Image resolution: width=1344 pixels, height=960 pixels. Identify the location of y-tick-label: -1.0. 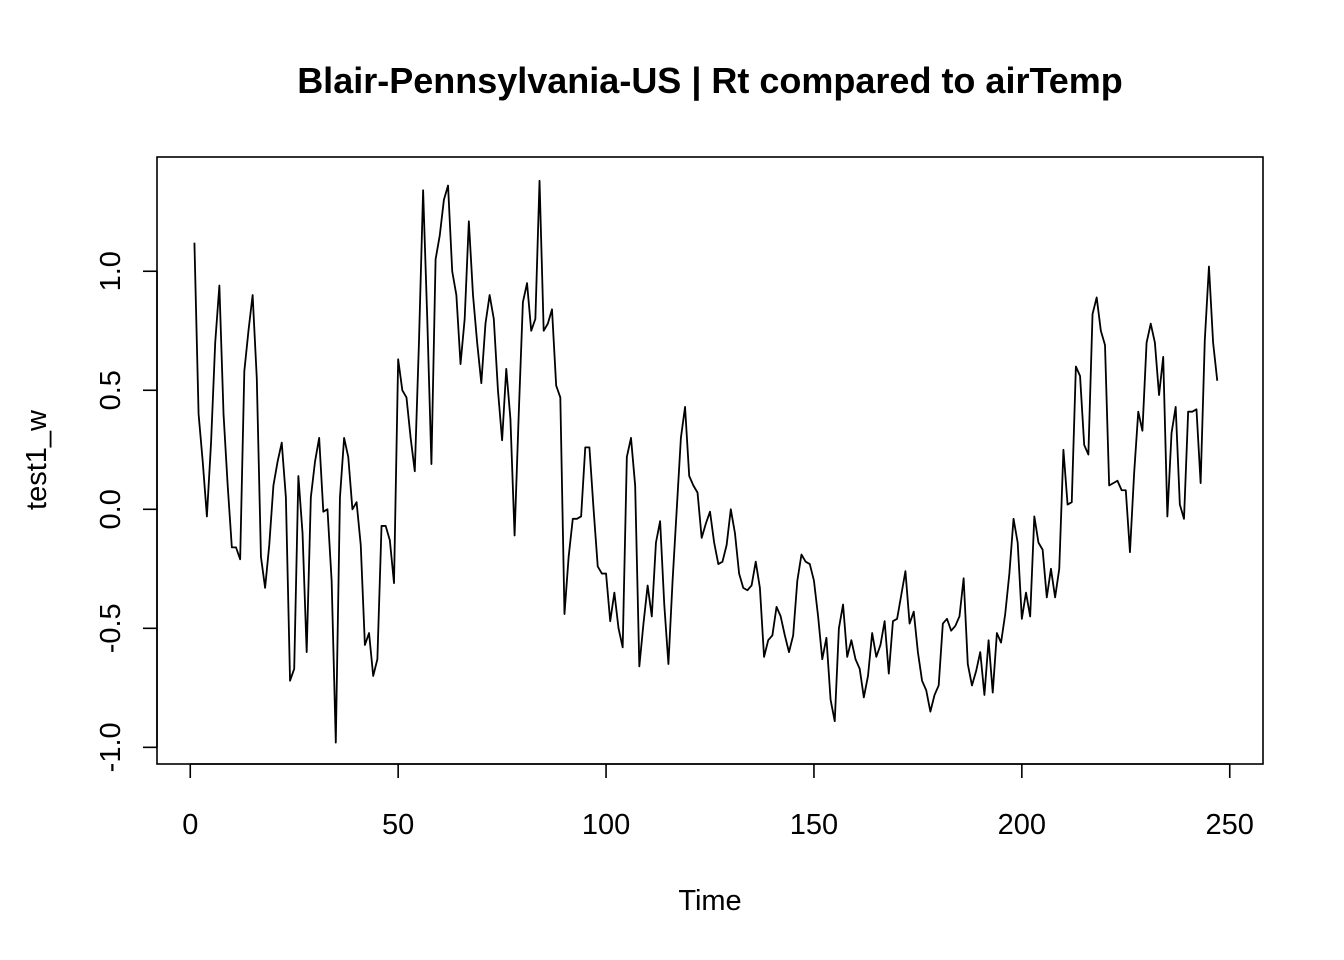
(111, 747).